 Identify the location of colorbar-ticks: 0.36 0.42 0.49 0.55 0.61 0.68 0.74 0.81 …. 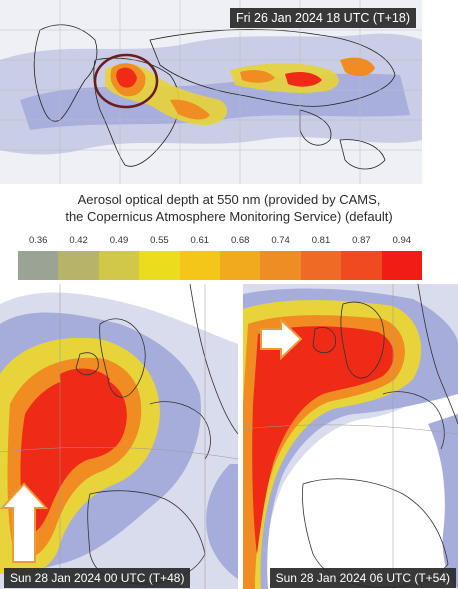
(220, 242).